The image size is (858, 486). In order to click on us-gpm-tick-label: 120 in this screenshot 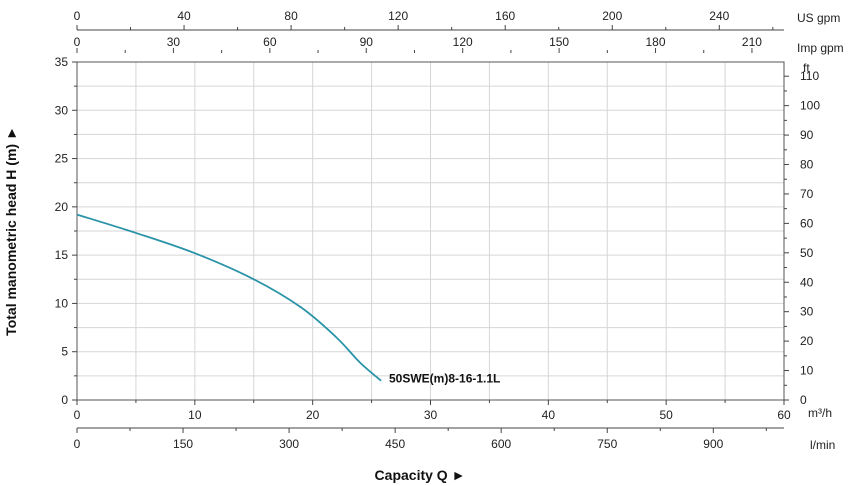, I will do `click(398, 16)`.